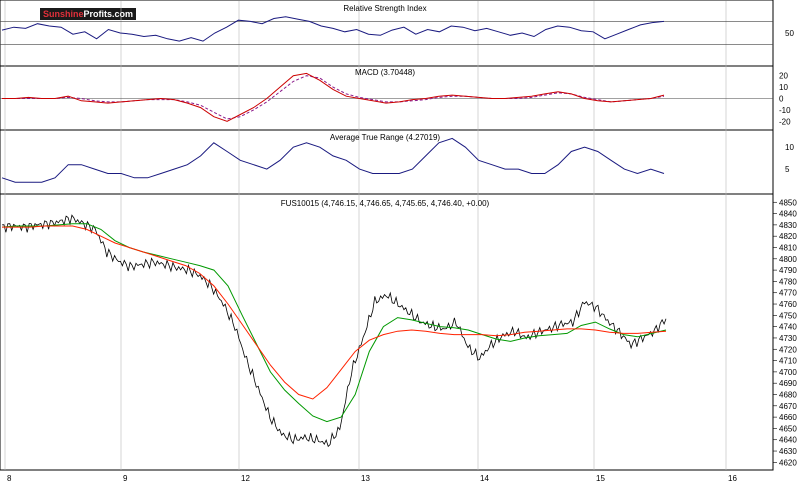  What do you see at coordinates (788, 417) in the screenshot?
I see `price-y-tick: 4660` at bounding box center [788, 417].